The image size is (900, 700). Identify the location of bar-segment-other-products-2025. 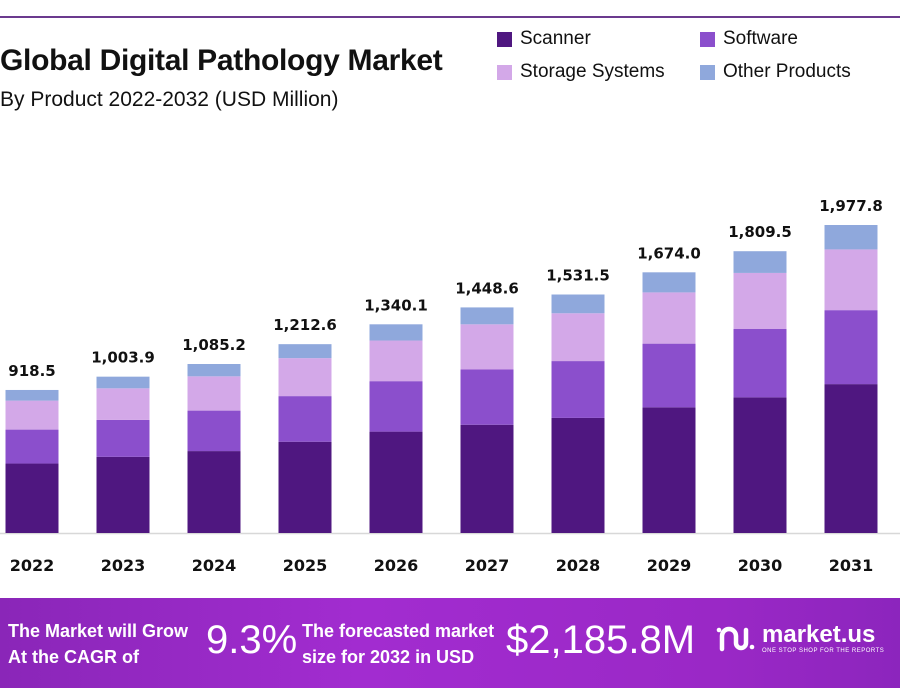
(305, 351).